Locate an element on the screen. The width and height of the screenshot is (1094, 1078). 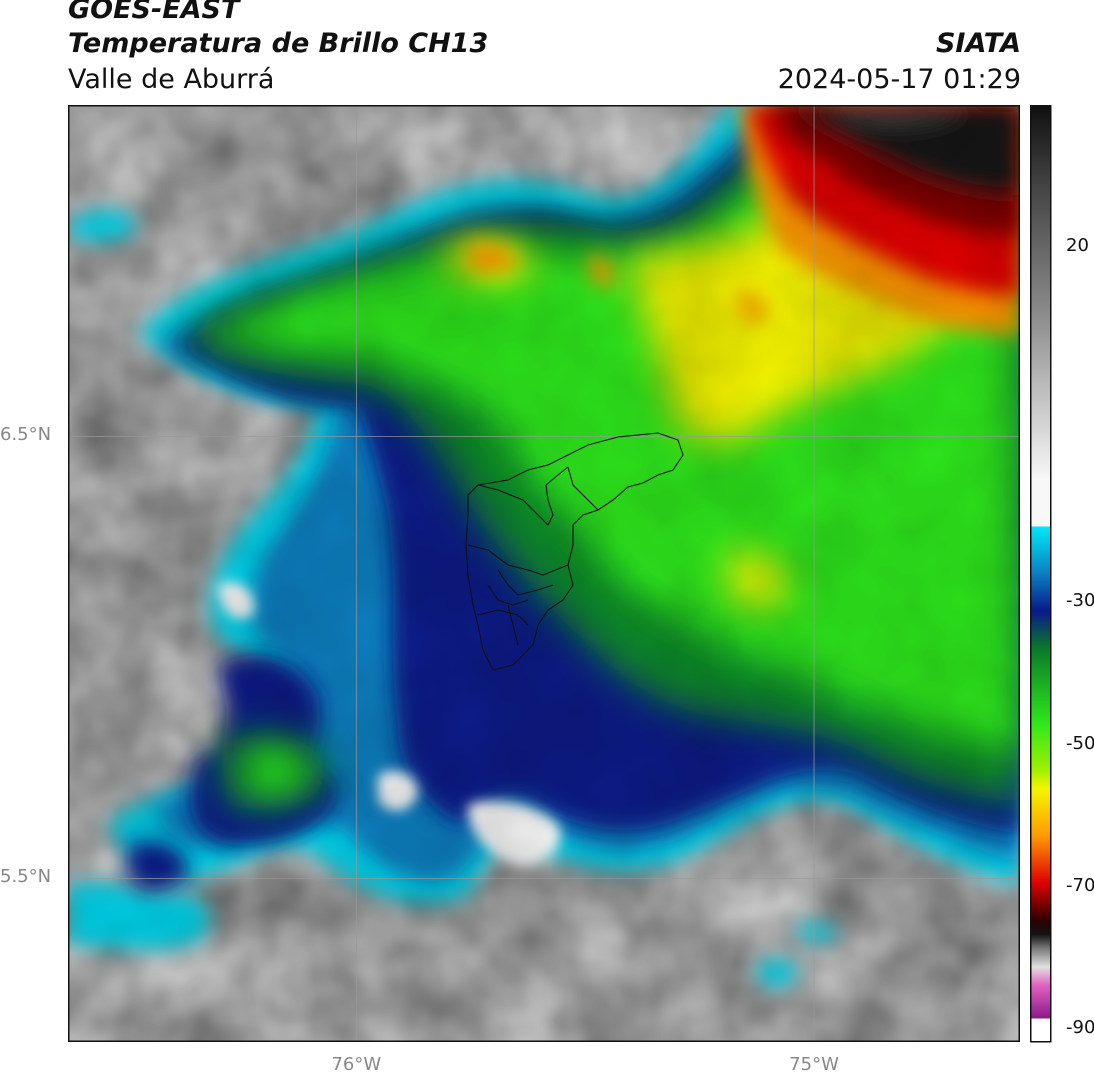
satellite-title: GOES-EAST is located at coordinates (154, 12).